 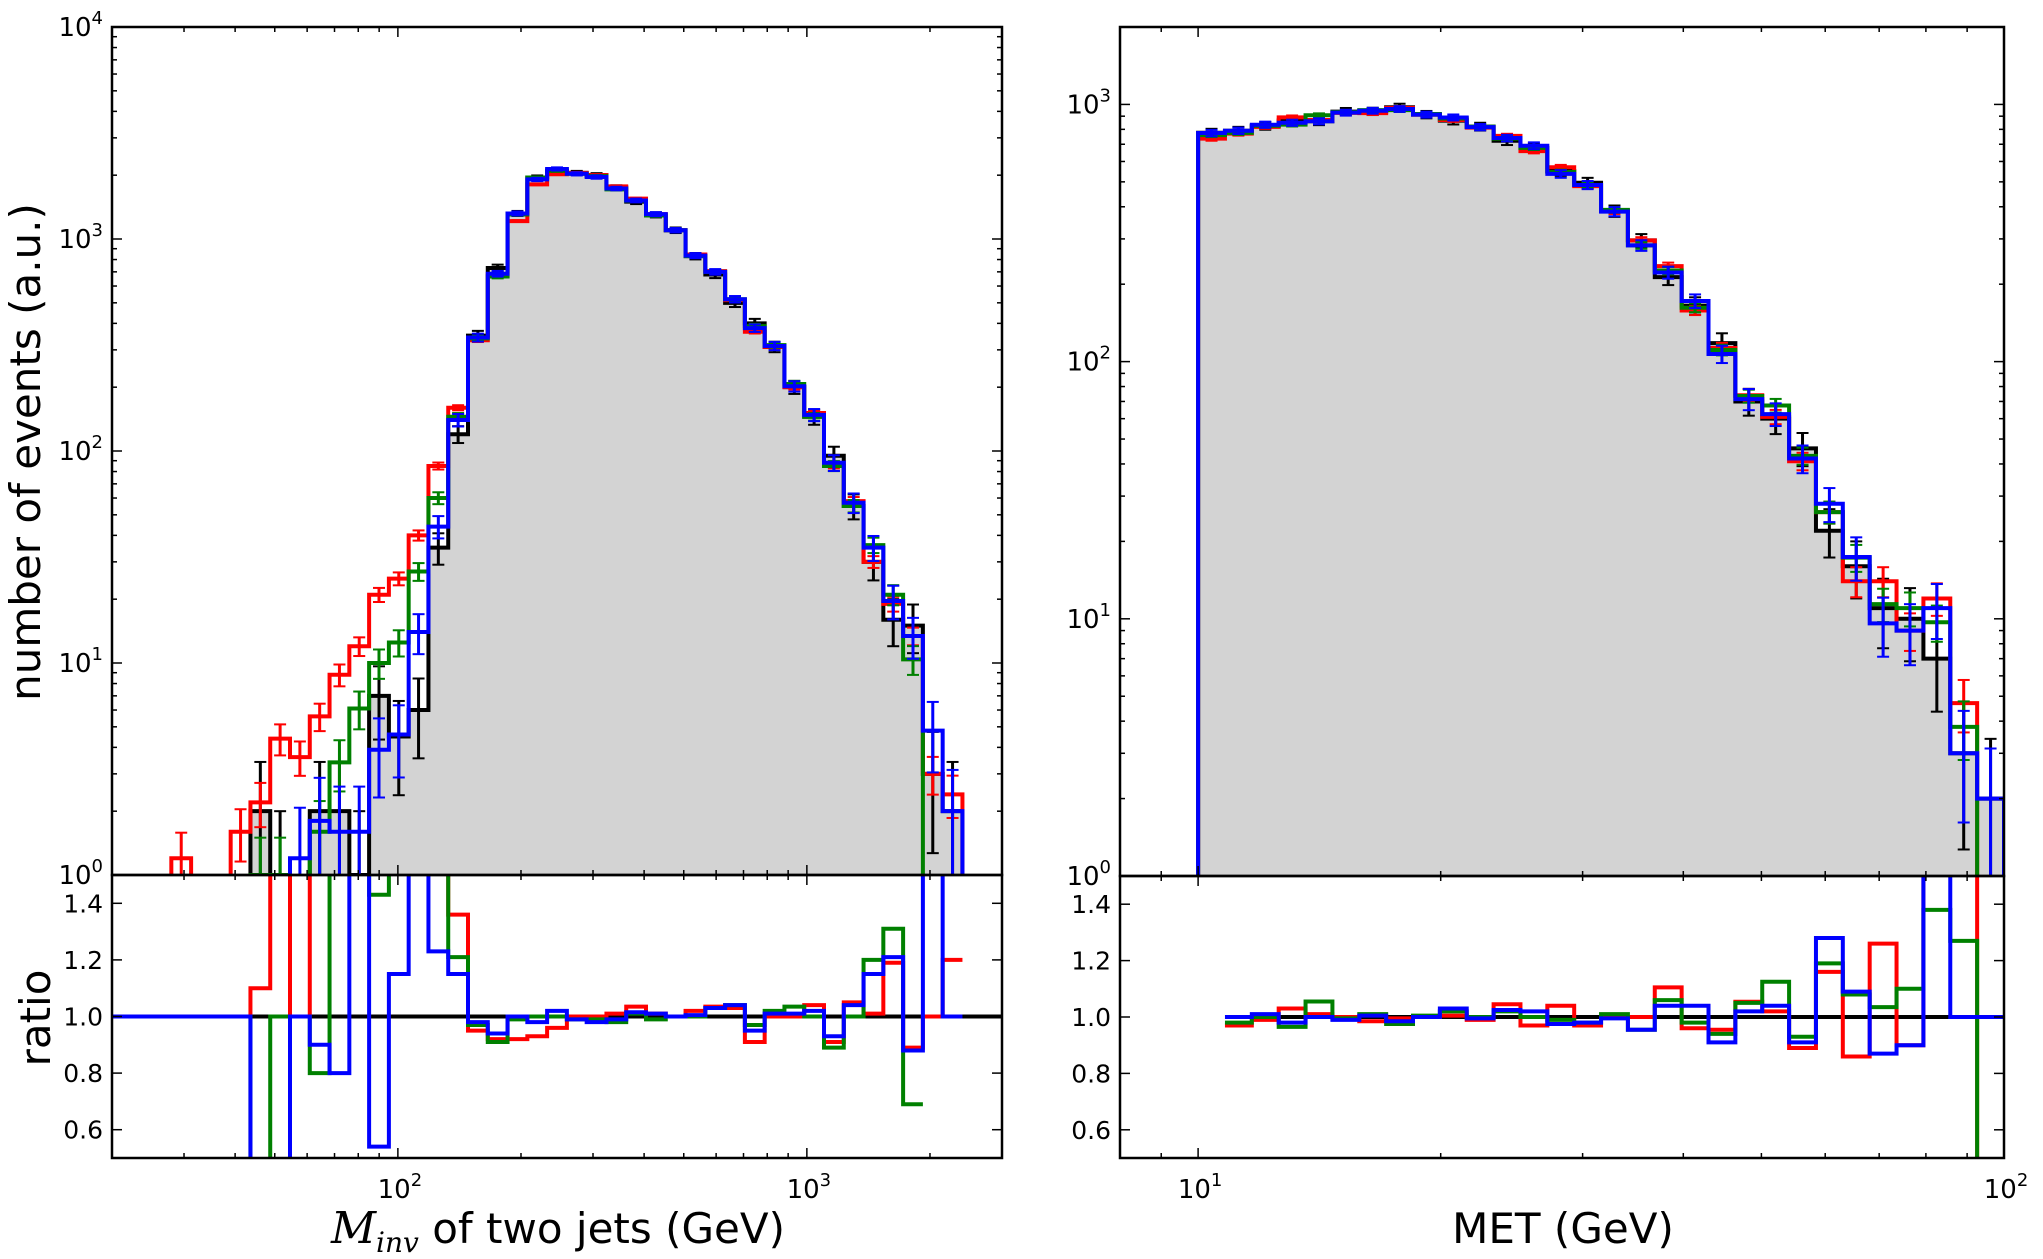 I want to click on y-axis-label: number of events (a.u.), so click(x=25, y=452).